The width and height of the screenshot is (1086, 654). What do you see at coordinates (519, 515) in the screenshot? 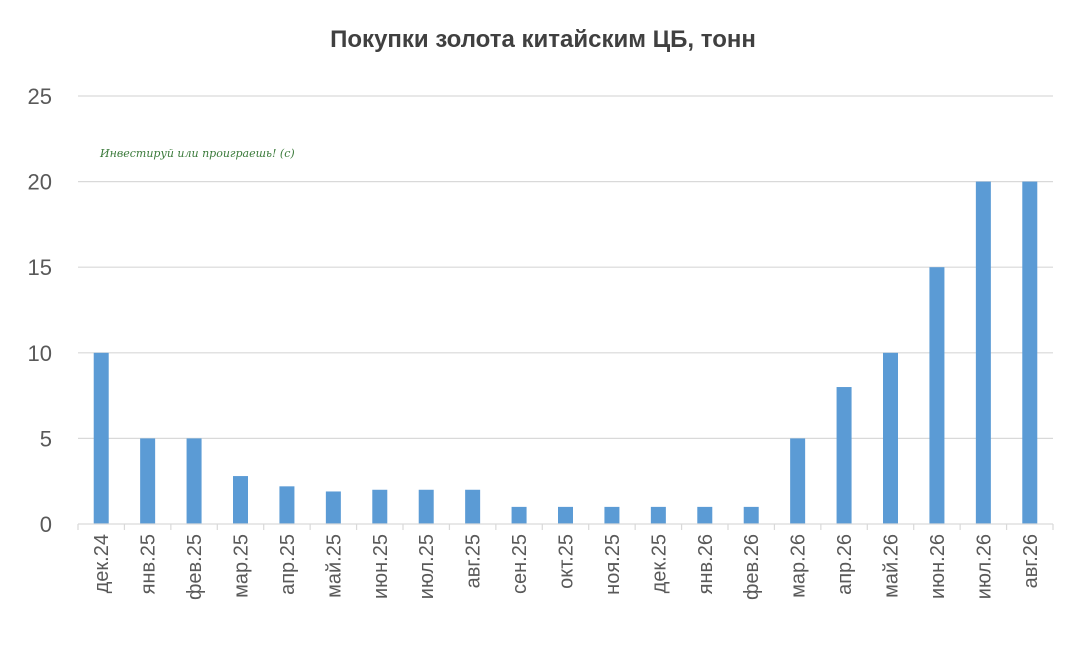
I see `bar-сен.25` at bounding box center [519, 515].